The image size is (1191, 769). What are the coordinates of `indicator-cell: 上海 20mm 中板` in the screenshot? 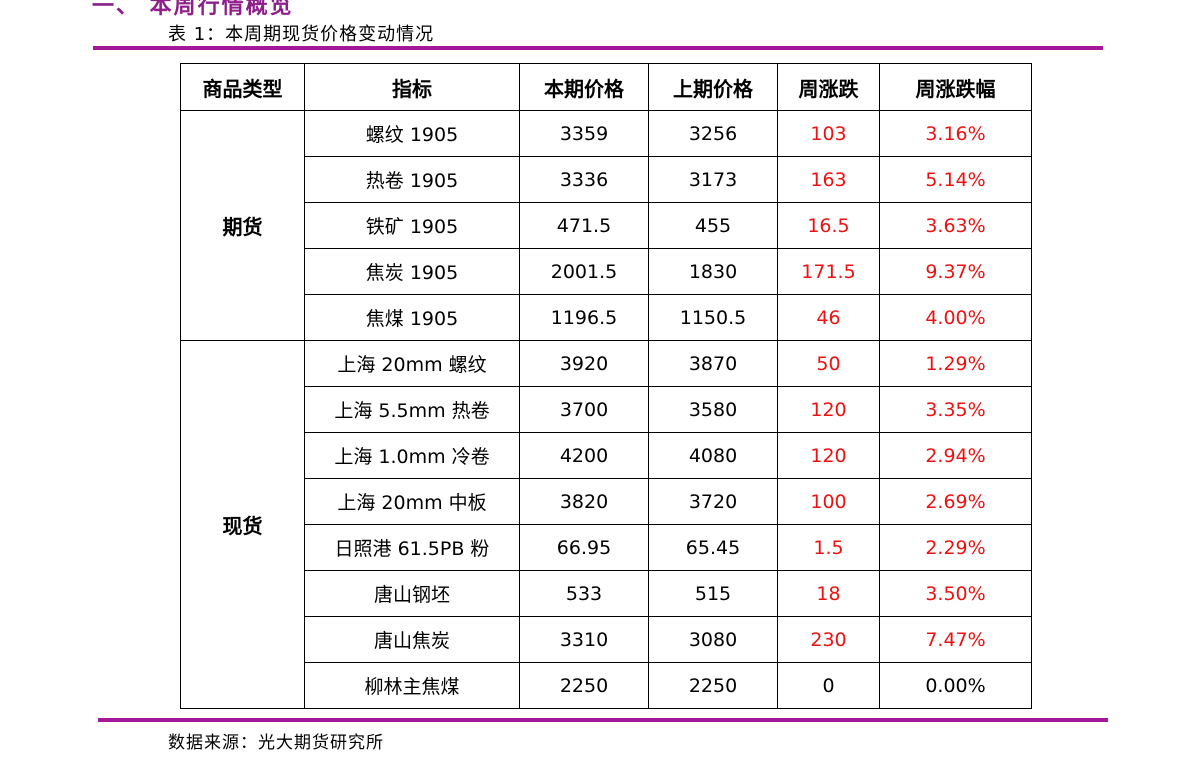 It's located at (412, 501).